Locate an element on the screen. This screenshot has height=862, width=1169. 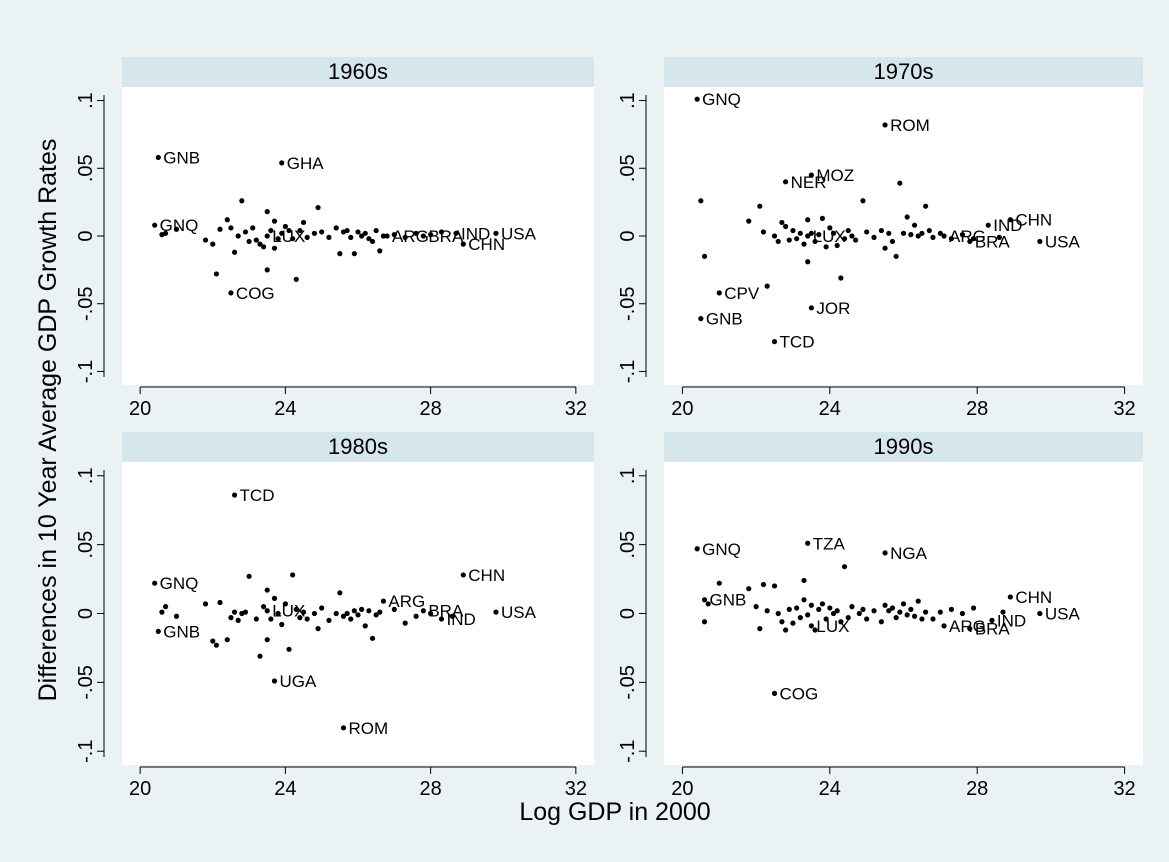
point-label: ARG is located at coordinates (967, 626).